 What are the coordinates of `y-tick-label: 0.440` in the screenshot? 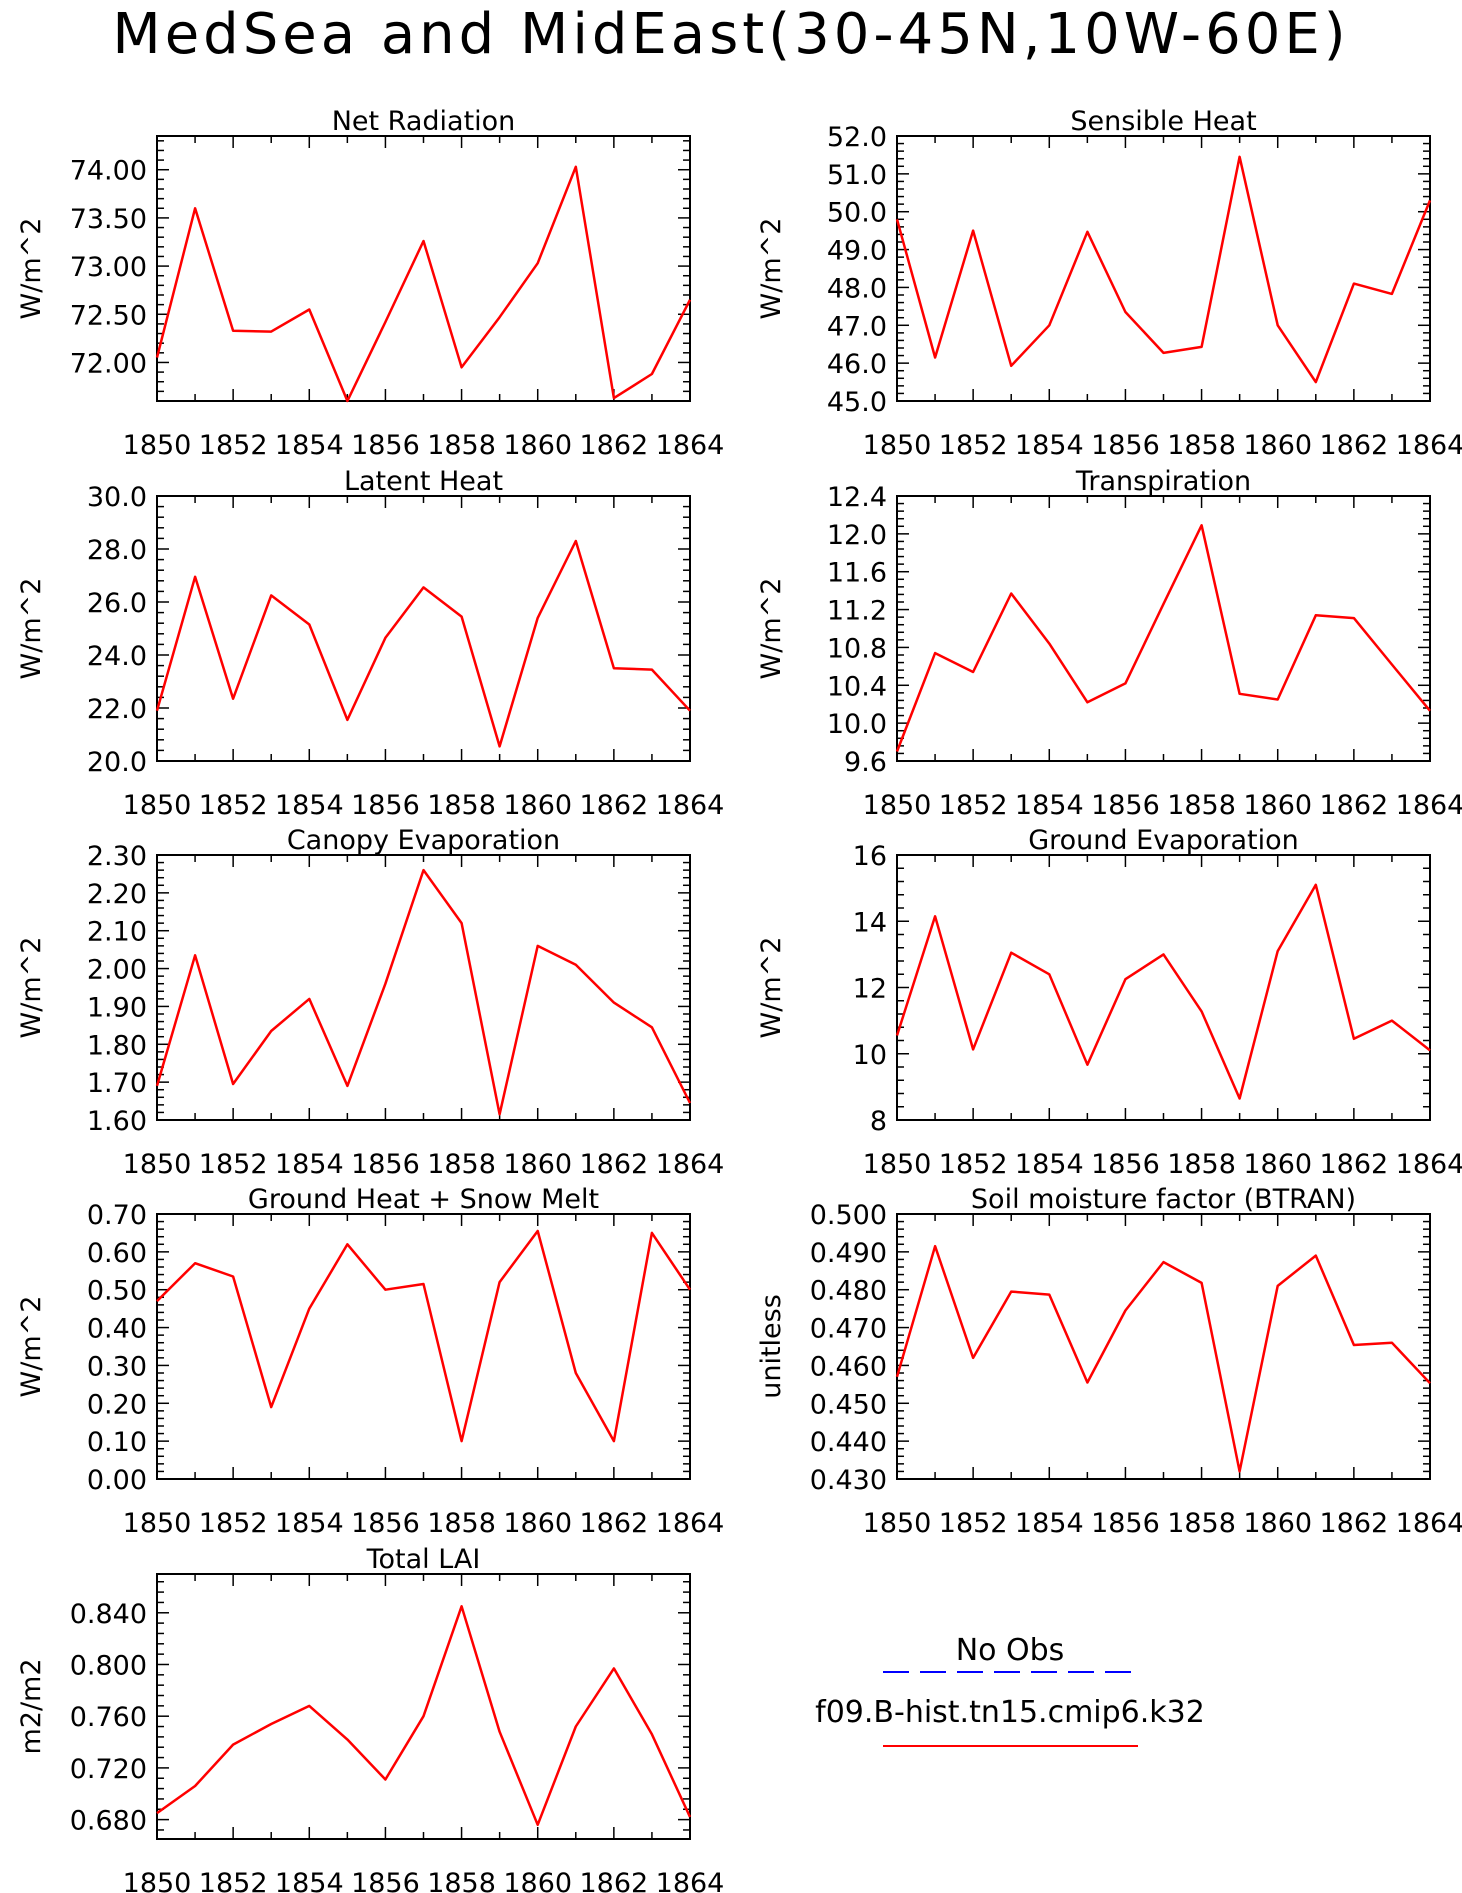 It's located at (848, 1442).